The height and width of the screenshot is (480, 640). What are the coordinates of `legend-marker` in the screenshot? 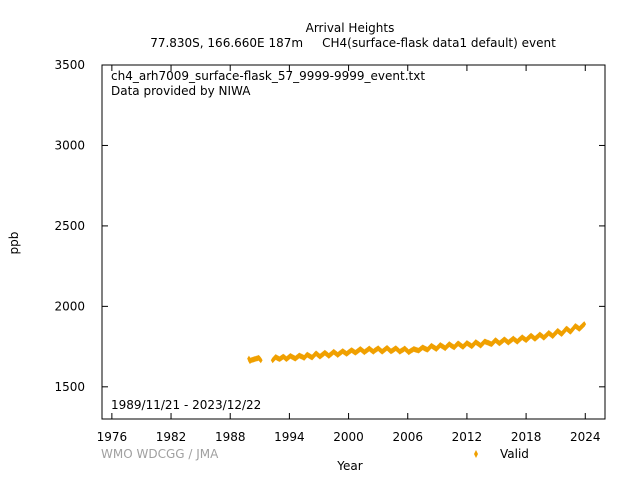 It's located at (476, 454).